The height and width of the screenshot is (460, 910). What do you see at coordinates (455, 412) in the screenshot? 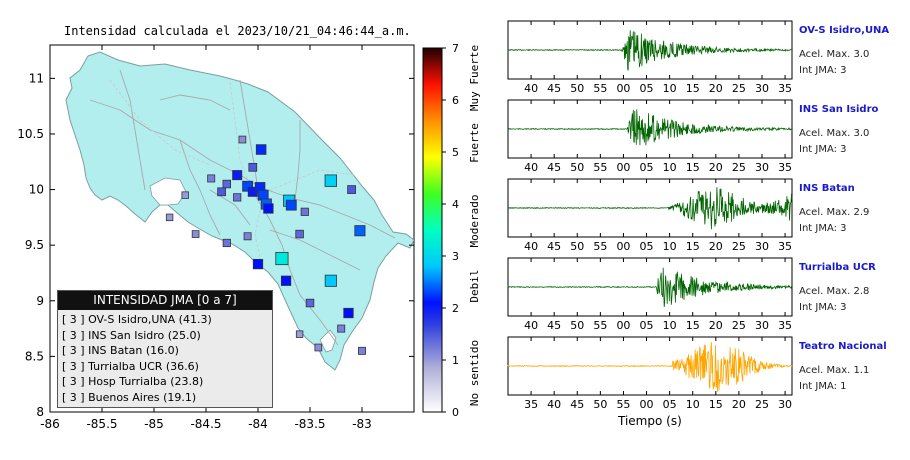
I see `colorbar-tick-label: 0` at bounding box center [455, 412].